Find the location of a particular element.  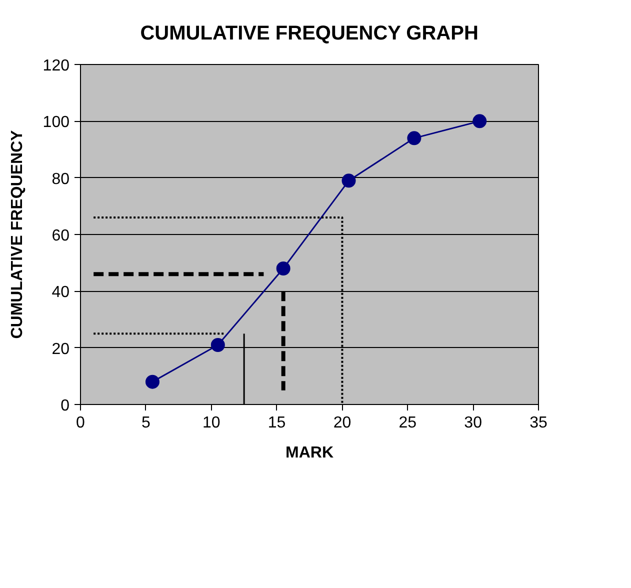

x-tick-label: 35 is located at coordinates (539, 423).